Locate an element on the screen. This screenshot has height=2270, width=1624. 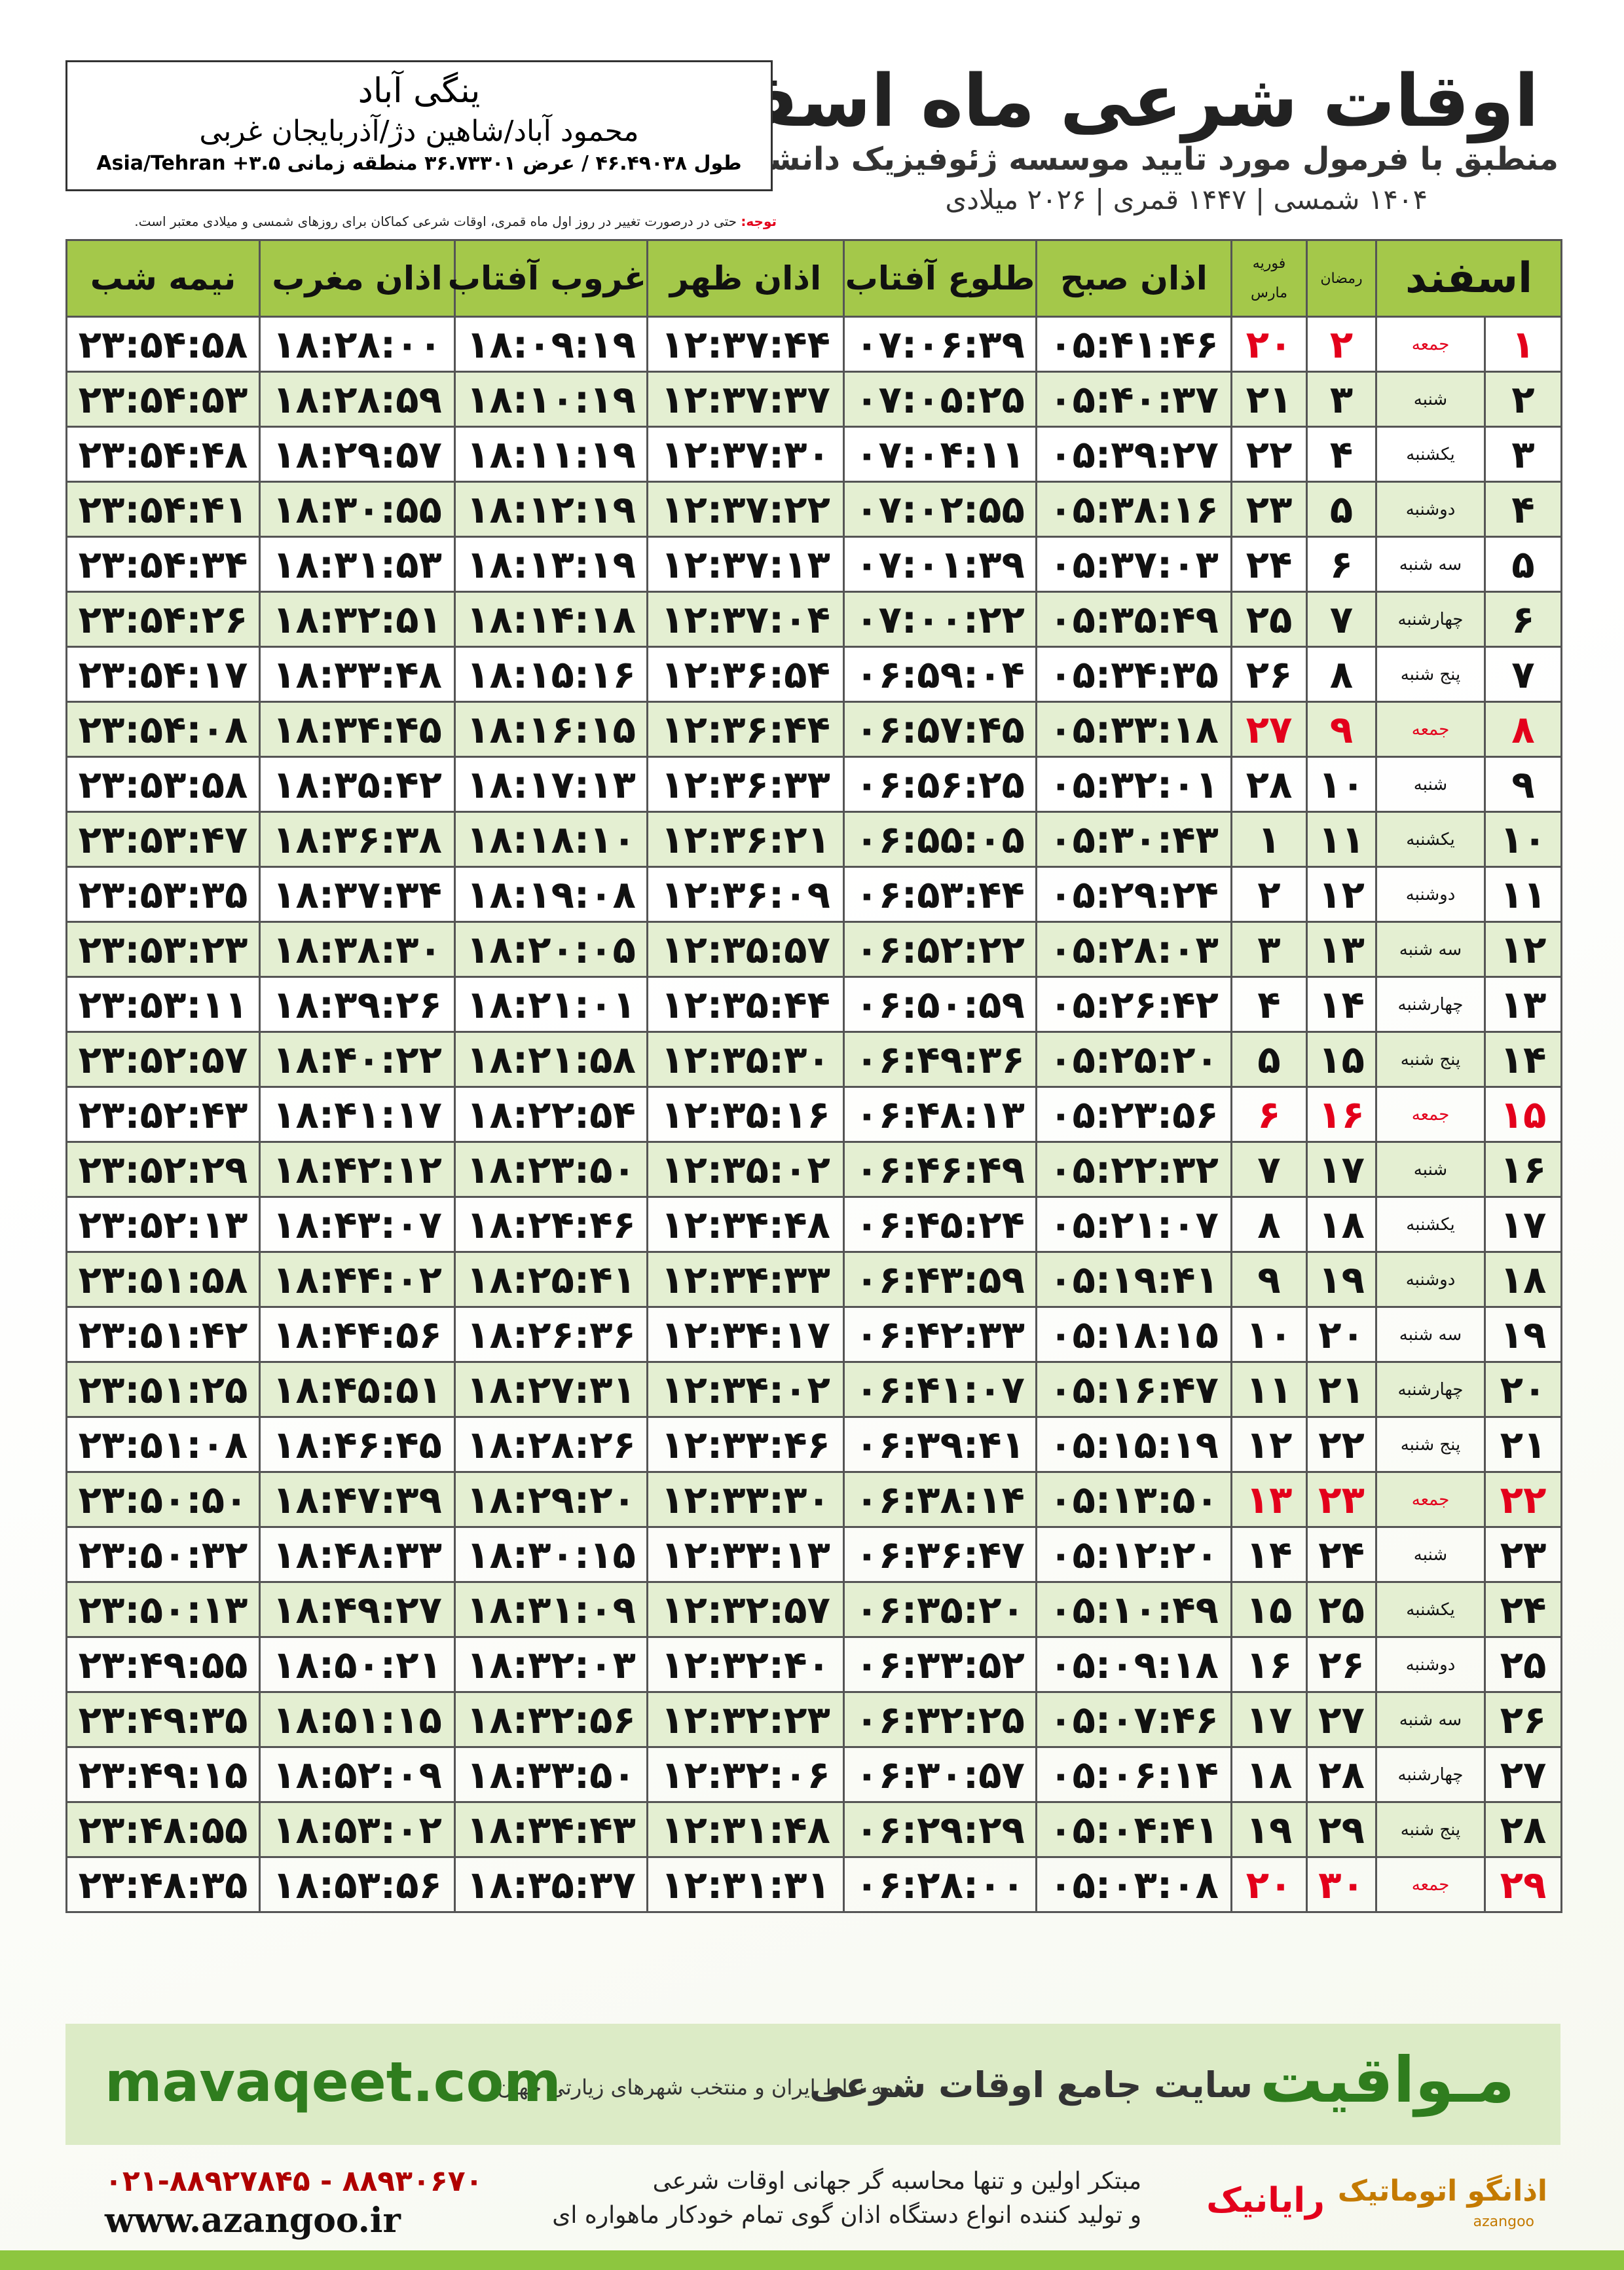
time-cell: ۱۸:۱۴:۱۸ is located at coordinates (551, 619).